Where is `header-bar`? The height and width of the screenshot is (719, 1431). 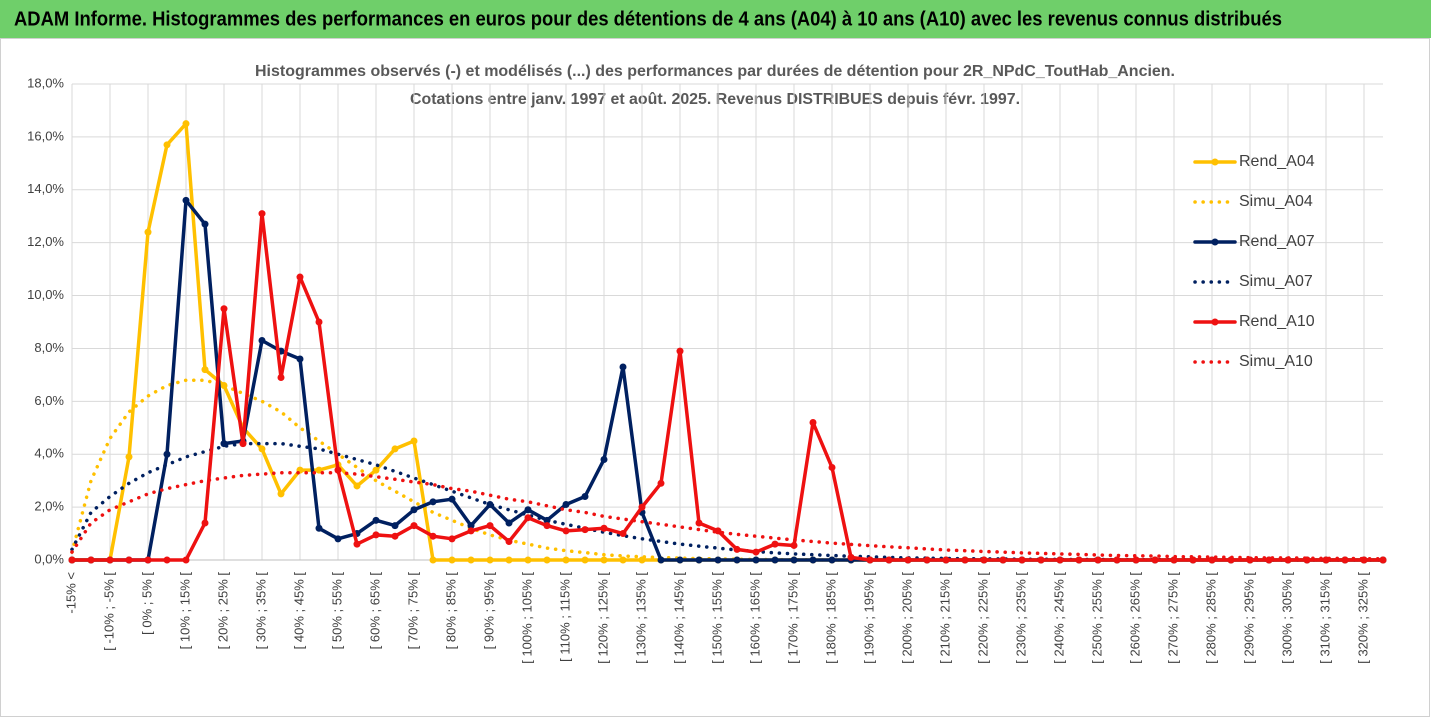
header-bar is located at coordinates (715, 19).